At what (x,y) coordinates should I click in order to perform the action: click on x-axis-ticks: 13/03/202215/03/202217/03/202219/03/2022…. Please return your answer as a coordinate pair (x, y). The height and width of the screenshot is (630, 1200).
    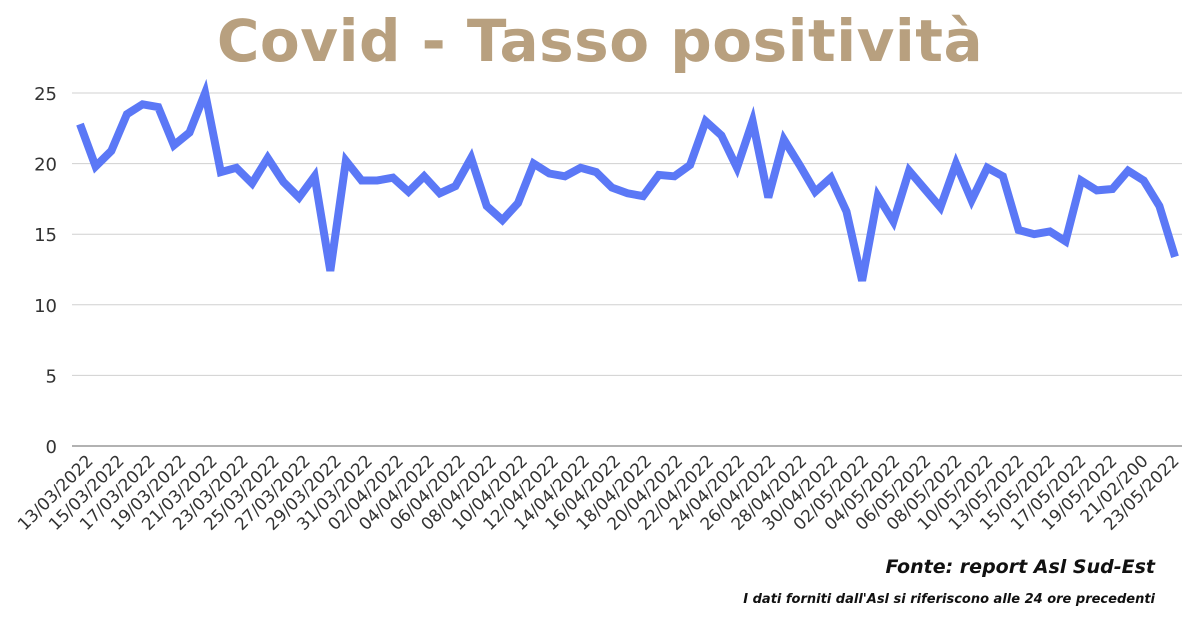
    Looking at the image, I should click on (598, 492).